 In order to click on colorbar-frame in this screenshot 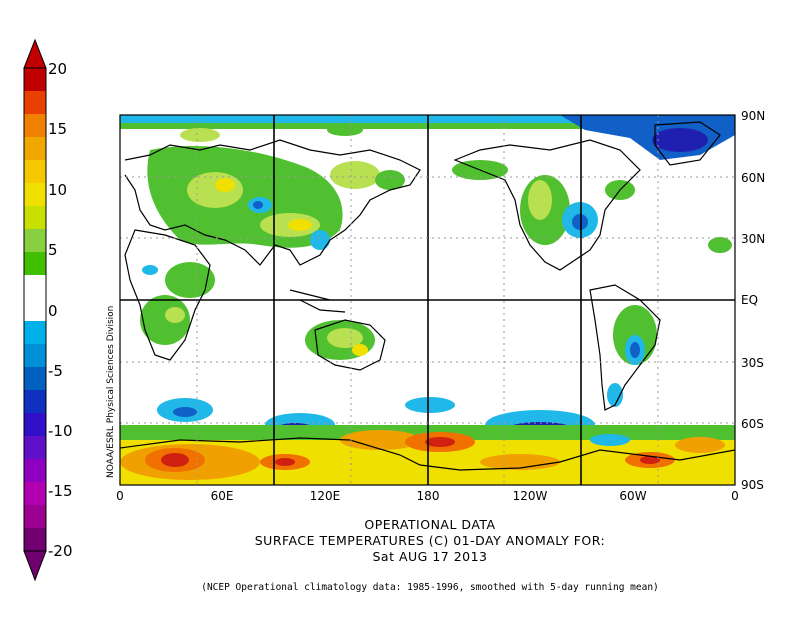, I will do `click(35, 309)`.